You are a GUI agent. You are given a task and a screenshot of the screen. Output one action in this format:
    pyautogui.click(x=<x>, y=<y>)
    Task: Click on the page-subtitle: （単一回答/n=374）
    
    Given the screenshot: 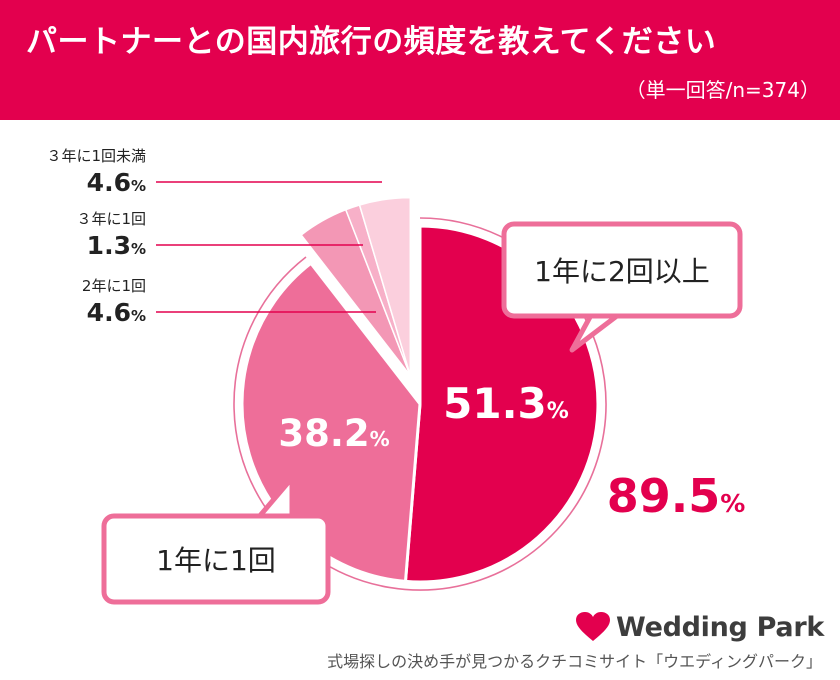 What is the action you would take?
    pyautogui.click(x=722, y=90)
    